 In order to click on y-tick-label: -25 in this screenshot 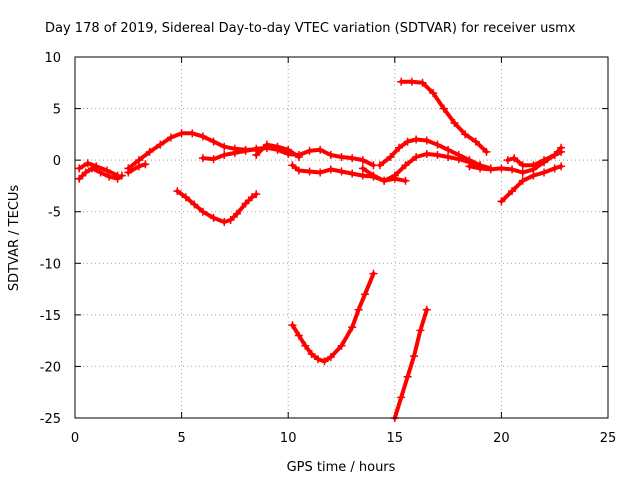, I will do `click(50, 419)`.